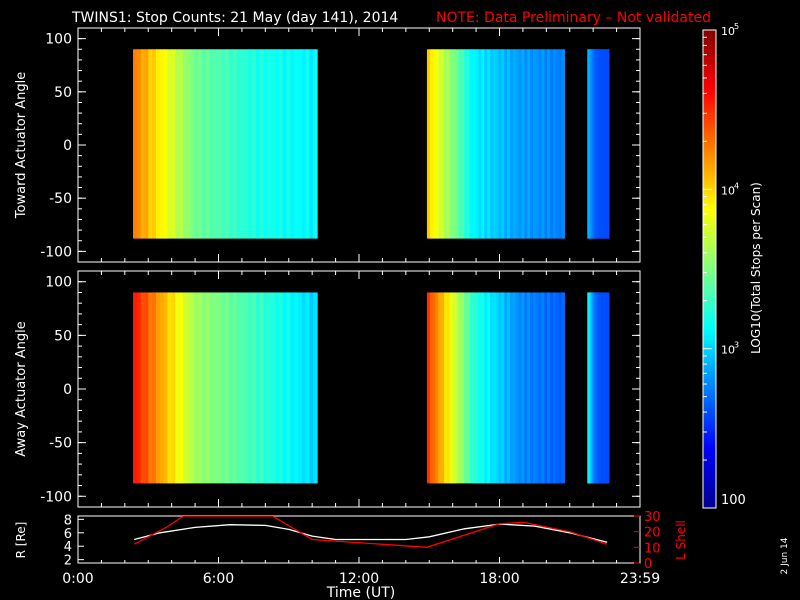 The width and height of the screenshot is (800, 600). What do you see at coordinates (681, 540) in the screenshot?
I see `l-shell-axis-label: L Shell` at bounding box center [681, 540].